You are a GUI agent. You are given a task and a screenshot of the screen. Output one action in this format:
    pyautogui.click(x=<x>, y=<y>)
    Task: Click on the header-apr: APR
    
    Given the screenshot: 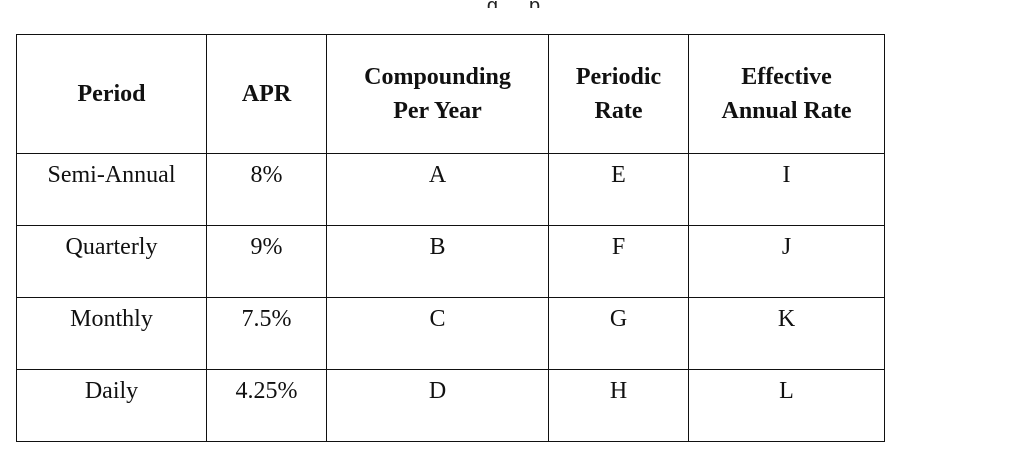 What is the action you would take?
    pyautogui.click(x=266, y=94)
    